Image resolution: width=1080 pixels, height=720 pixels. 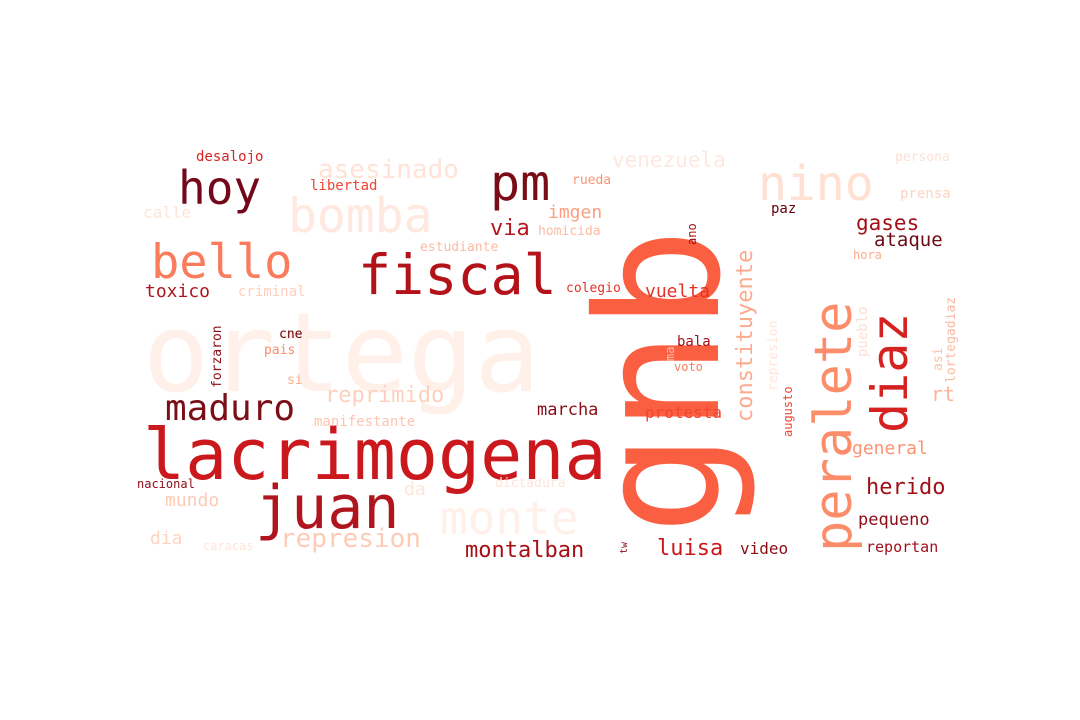 What do you see at coordinates (951, 339) in the screenshot?
I see `cloud-word-lortegadiaz: lortegadiaz` at bounding box center [951, 339].